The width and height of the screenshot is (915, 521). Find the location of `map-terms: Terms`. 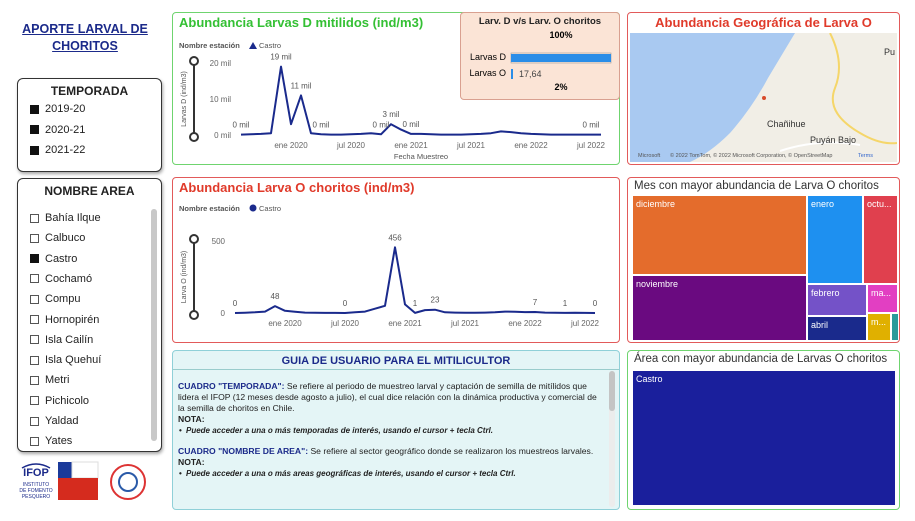

map-terms: Terms is located at coordinates (865, 156).